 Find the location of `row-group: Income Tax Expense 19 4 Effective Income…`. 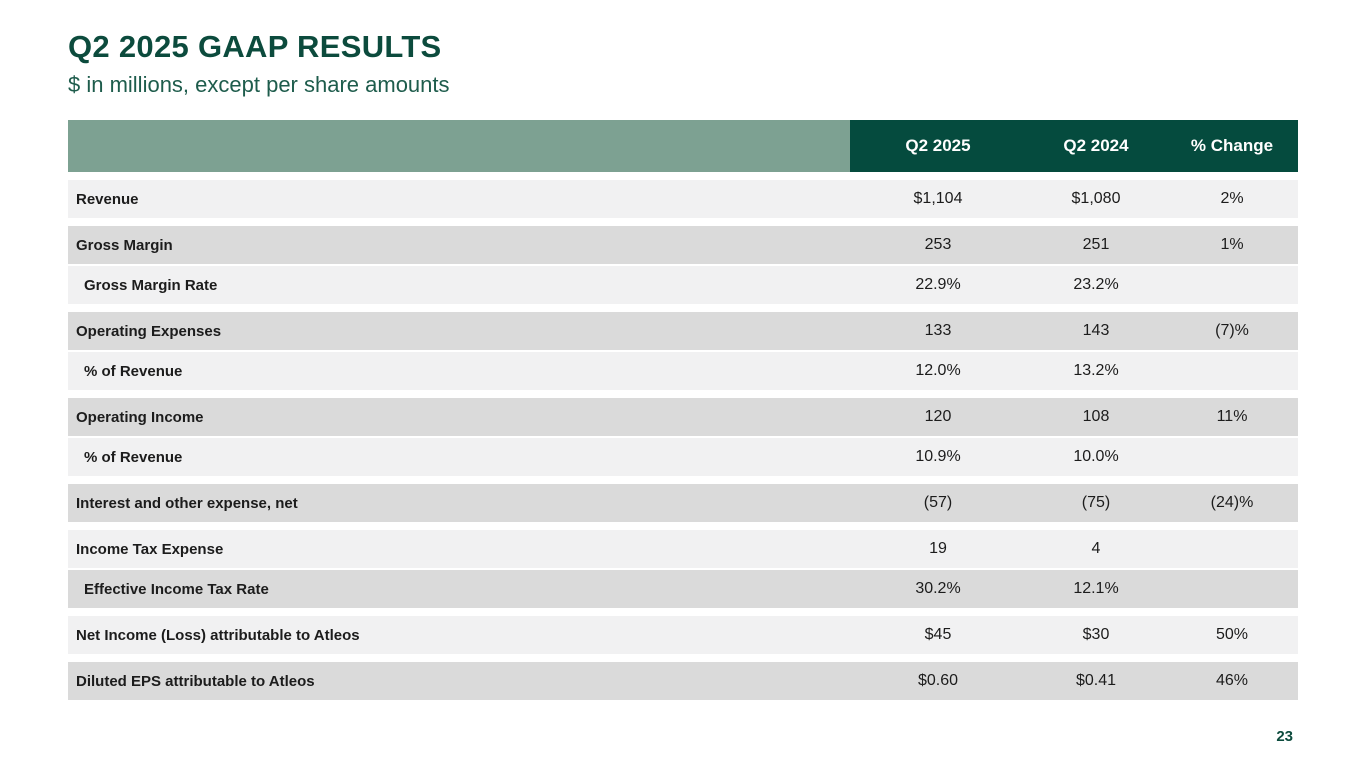

row-group: Income Tax Expense 19 4 Effective Income… is located at coordinates (683, 569).